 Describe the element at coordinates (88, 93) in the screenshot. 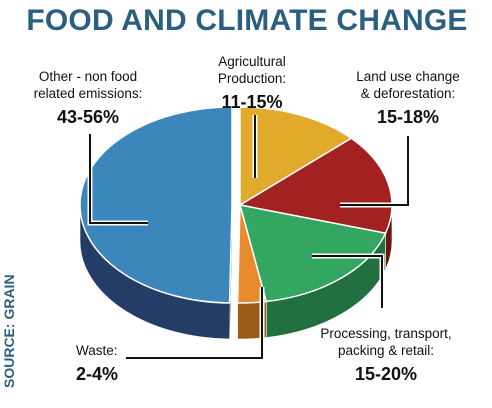

I see `slice-label-4-line-1: related emissions:` at that location.